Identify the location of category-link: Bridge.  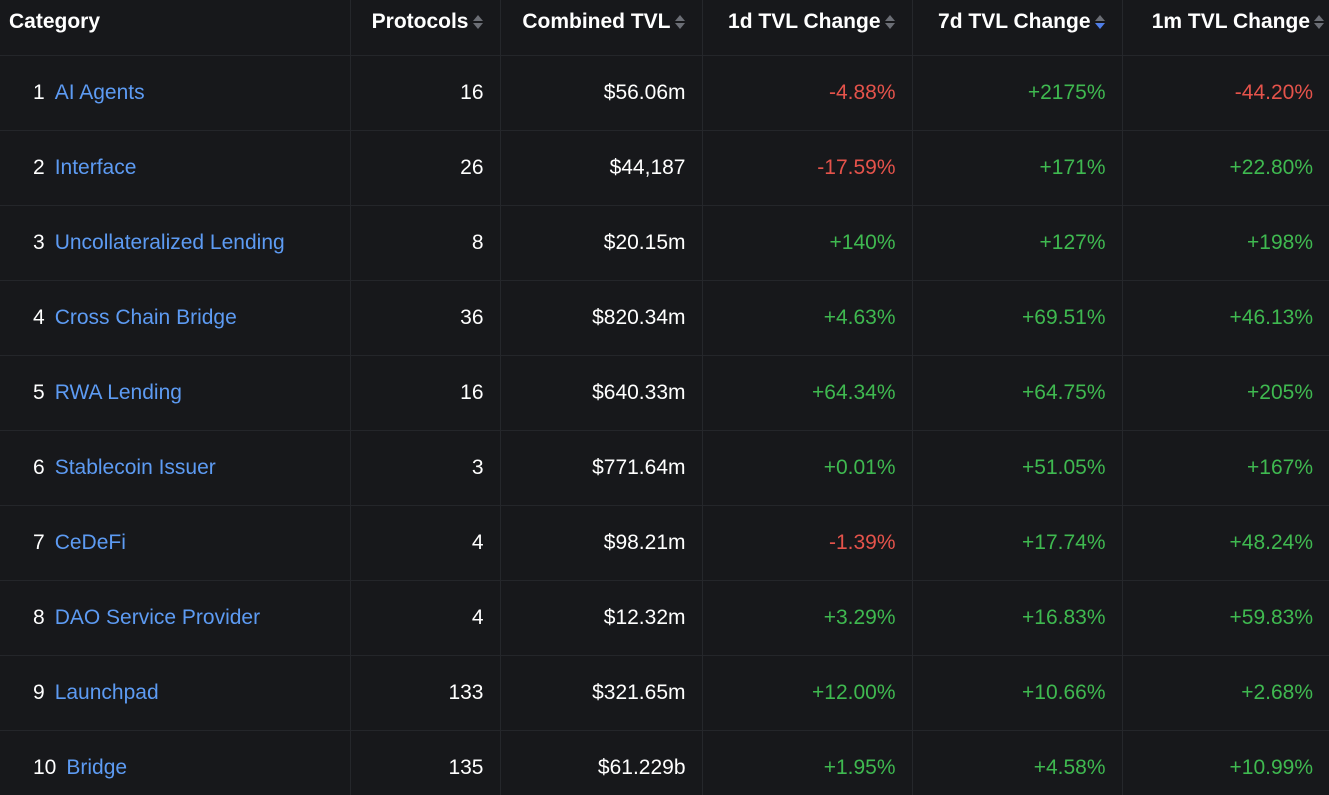
(97, 767).